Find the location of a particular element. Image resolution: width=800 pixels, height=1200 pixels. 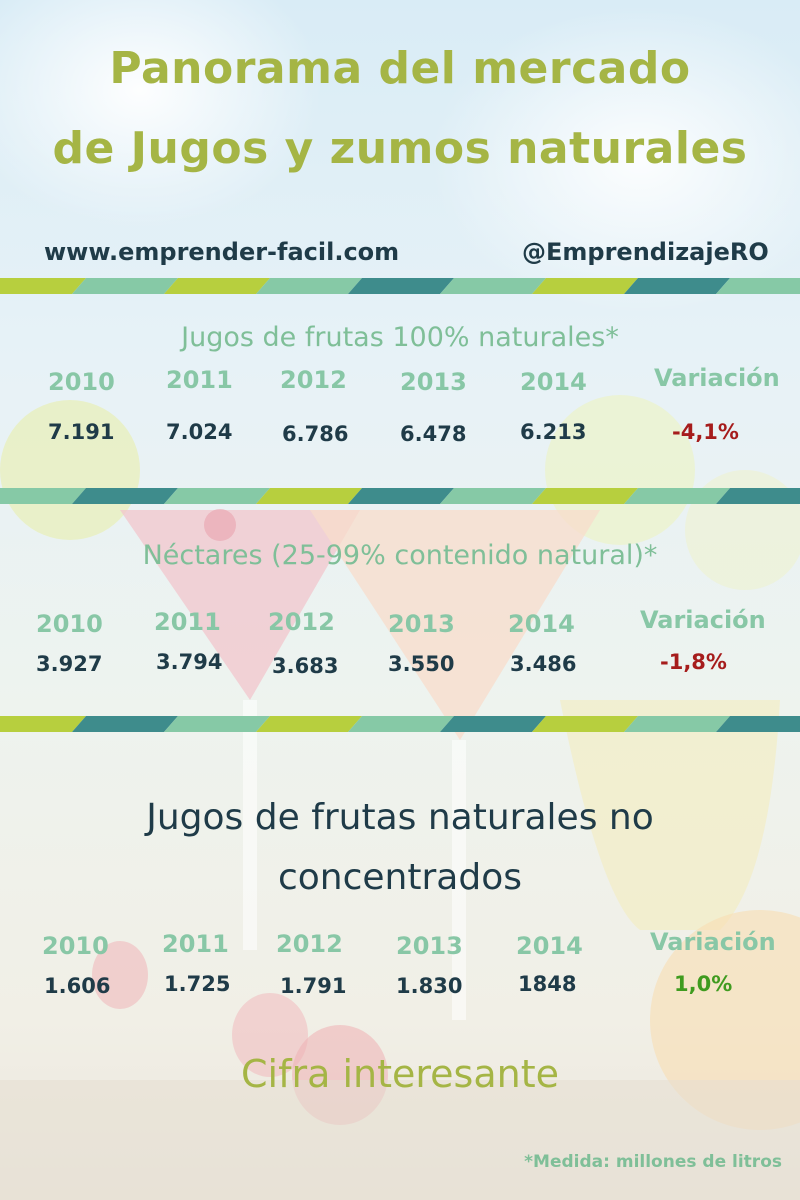

value-cell: 7.024 is located at coordinates (199, 432).